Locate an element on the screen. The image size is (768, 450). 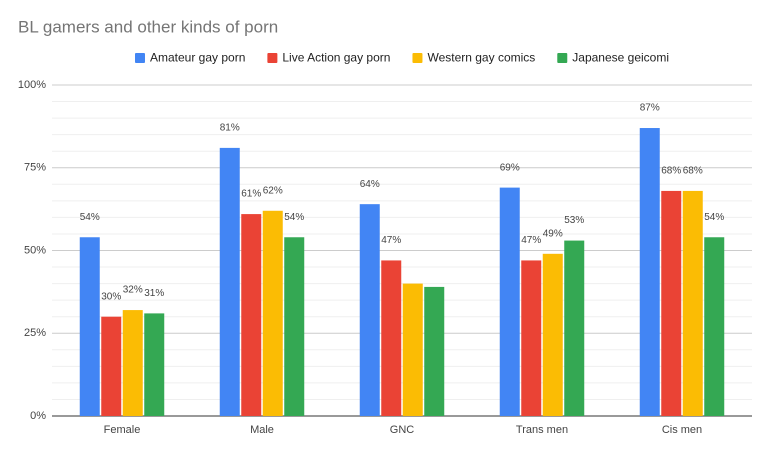
y-tick-label: 50% is located at coordinates (35, 250).